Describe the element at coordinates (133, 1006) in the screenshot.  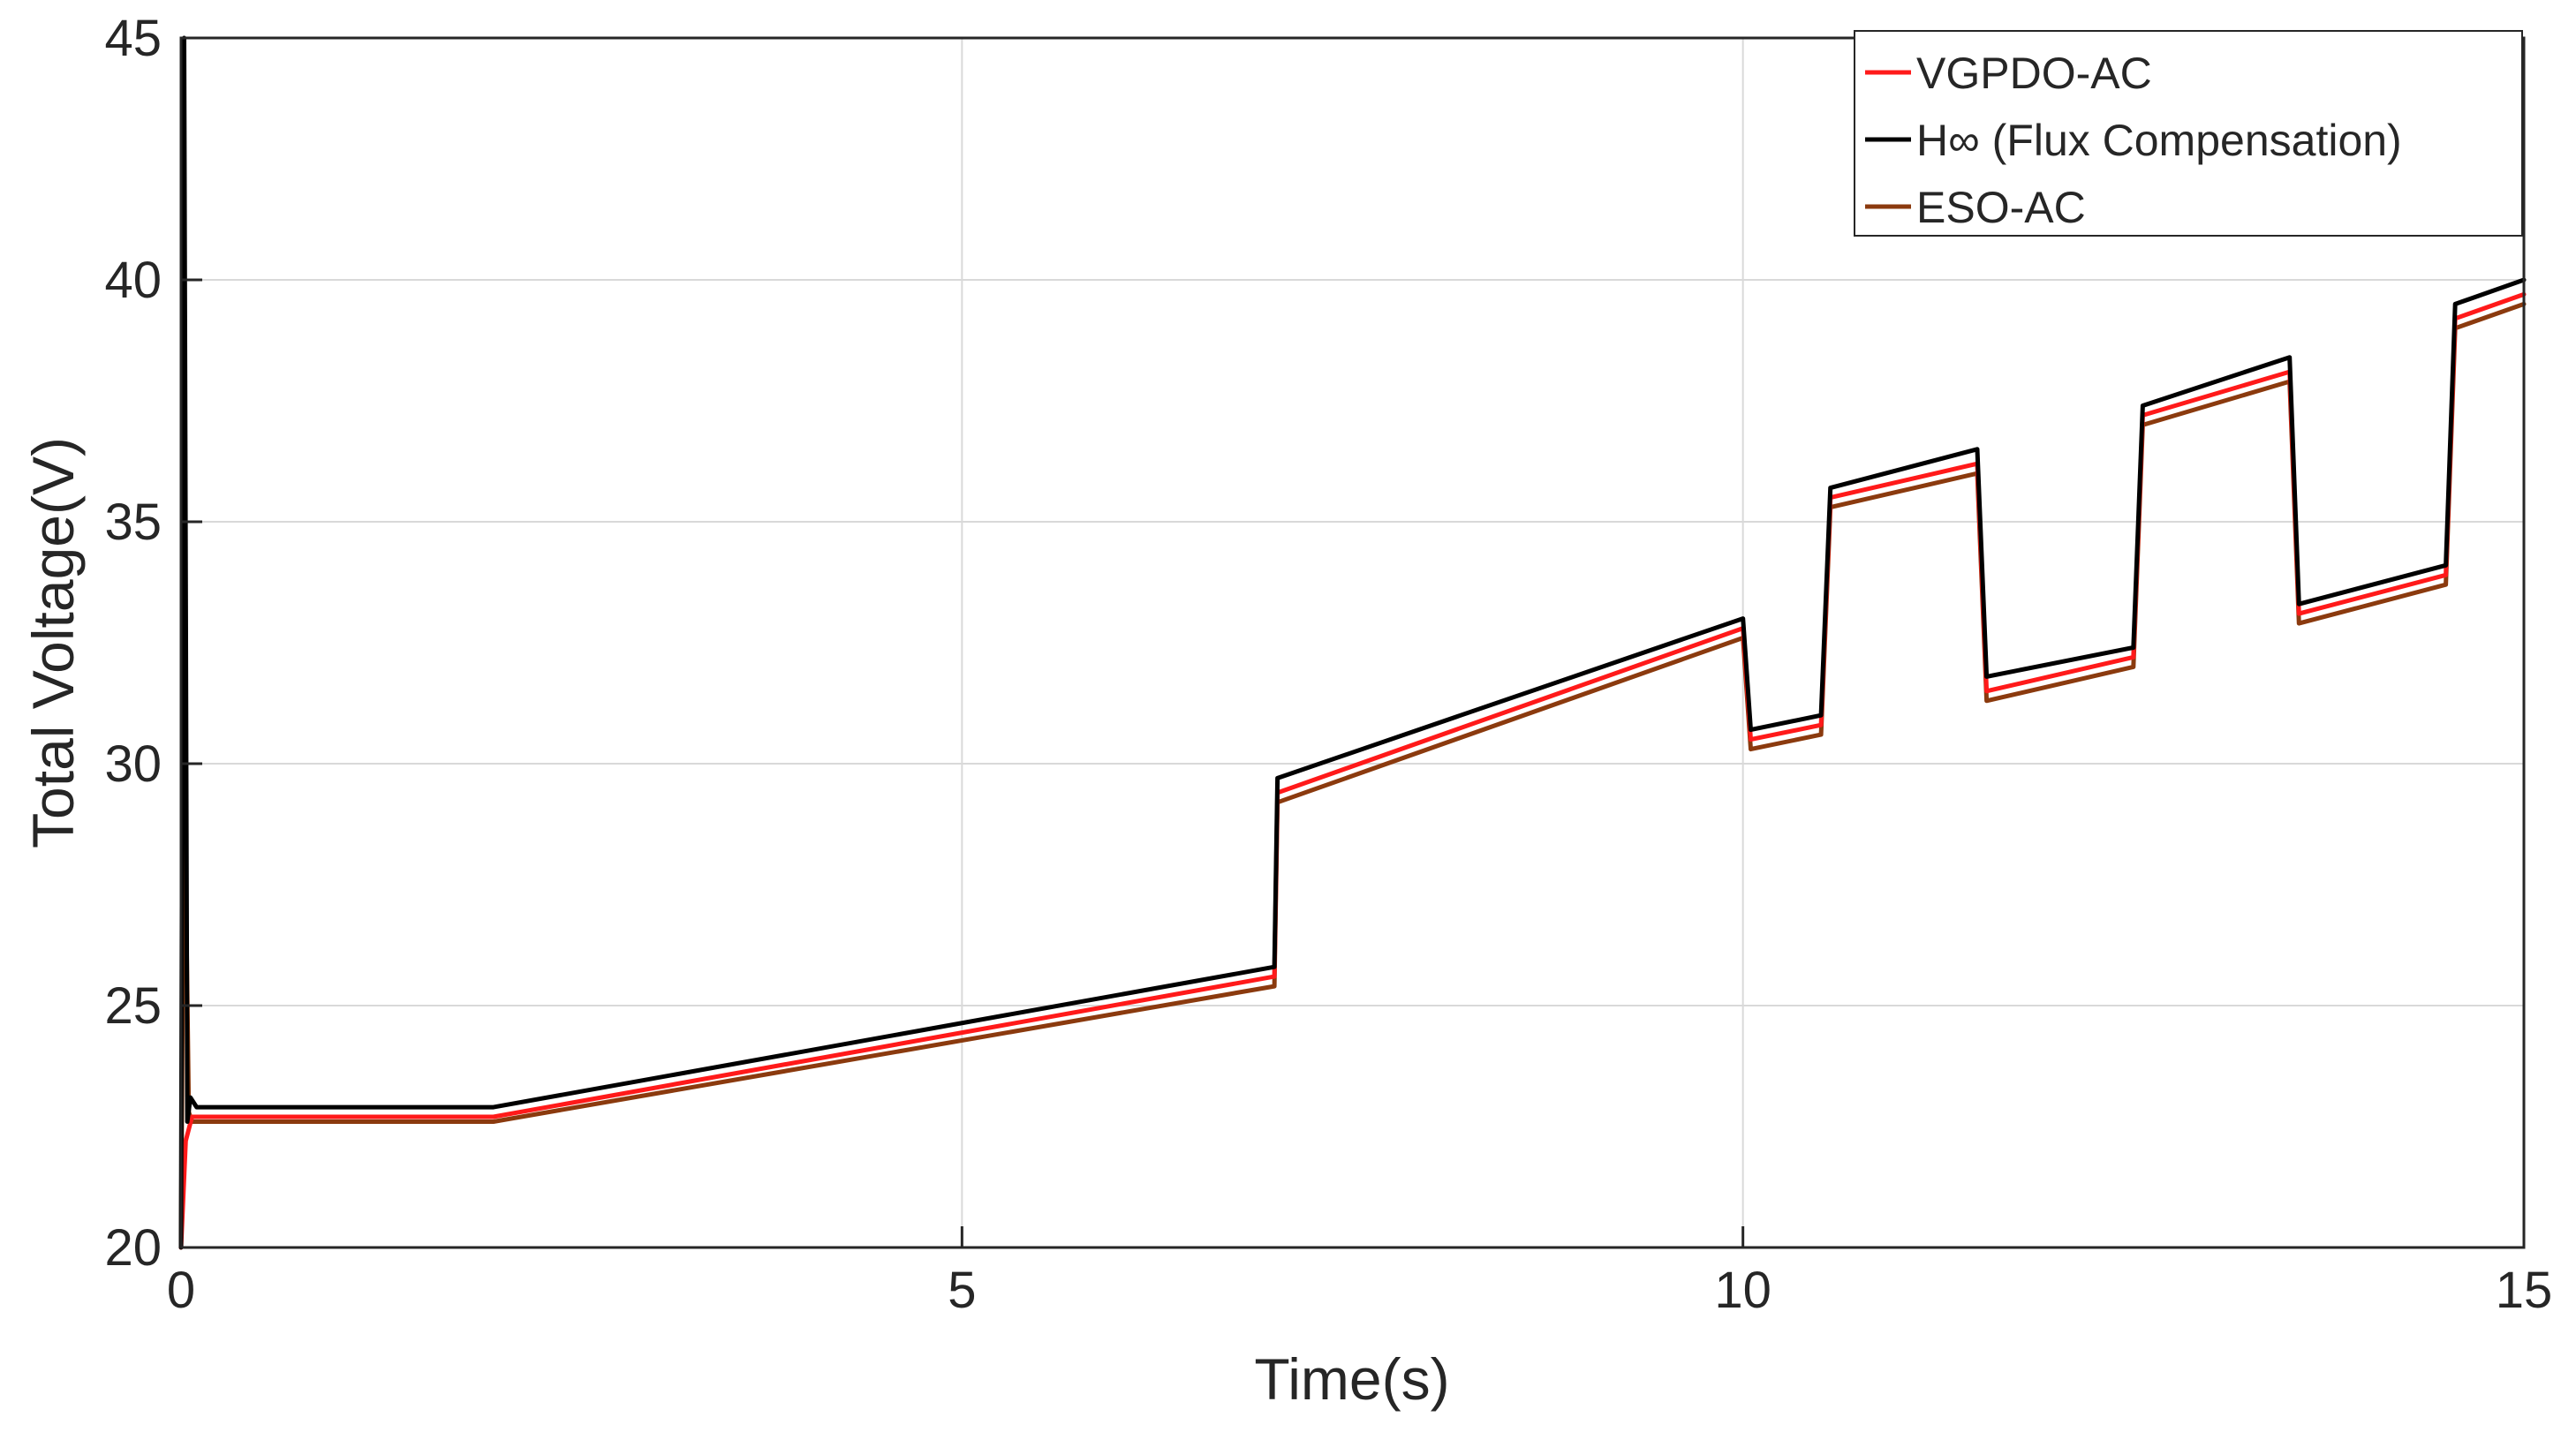
I see `y-tick-label: 25` at that location.